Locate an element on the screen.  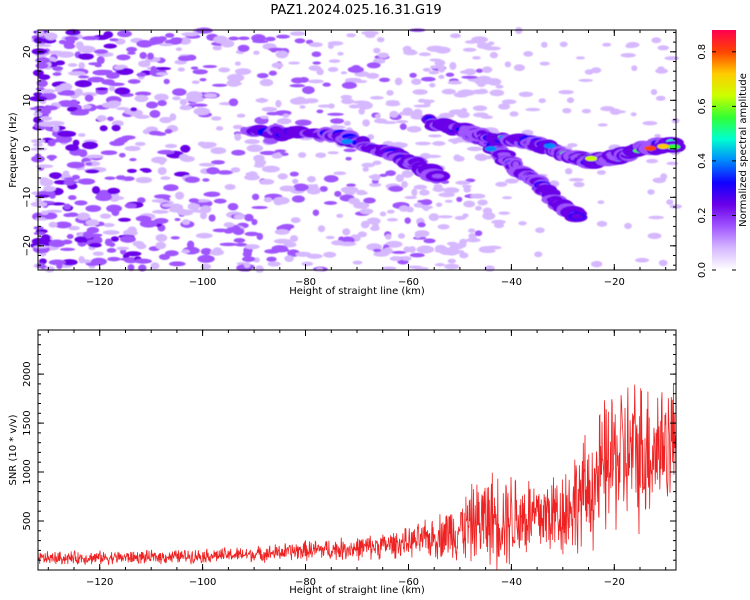
y-tick-label: 0 is located at coordinates (27, 149).